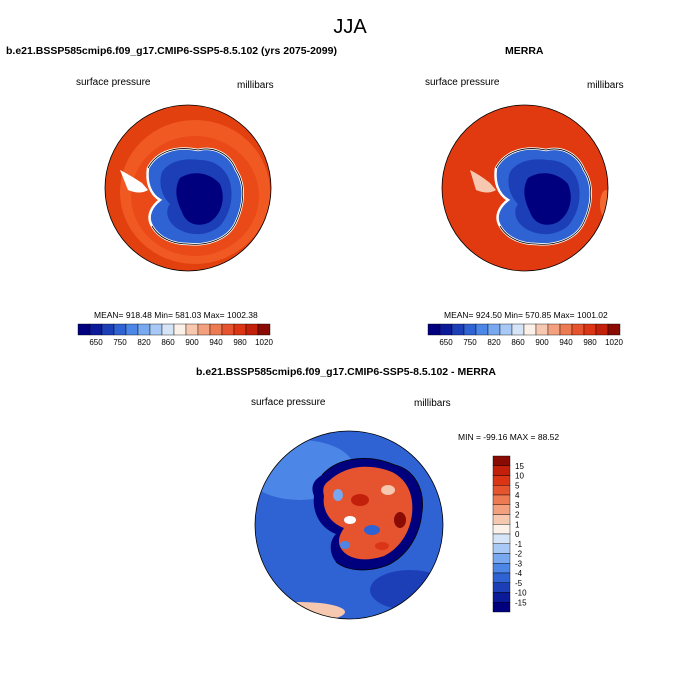  I want to click on colorbar-2-tick-label: 900, so click(542, 342).